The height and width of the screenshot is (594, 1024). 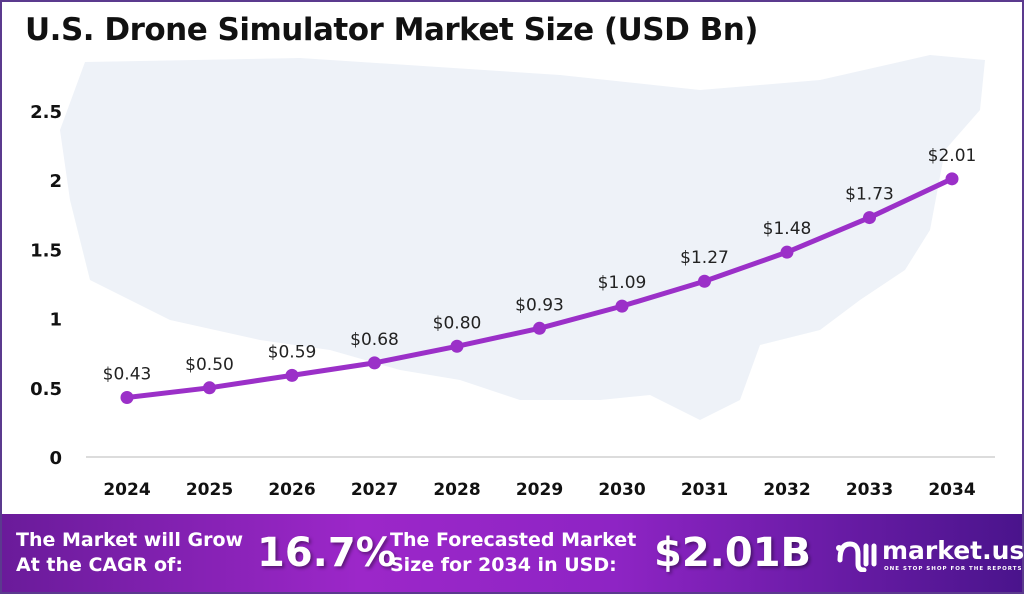 What do you see at coordinates (539, 490) in the screenshot?
I see `x-tick-label: 2029` at bounding box center [539, 490].